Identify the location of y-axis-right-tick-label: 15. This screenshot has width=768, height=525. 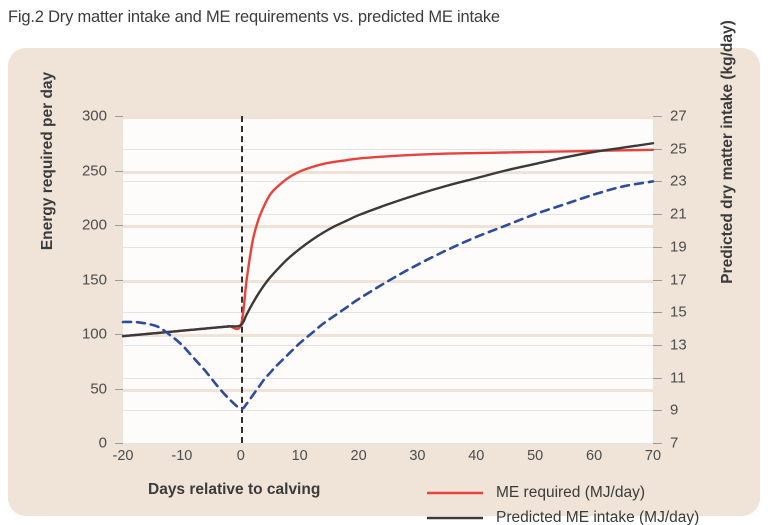
(678, 312).